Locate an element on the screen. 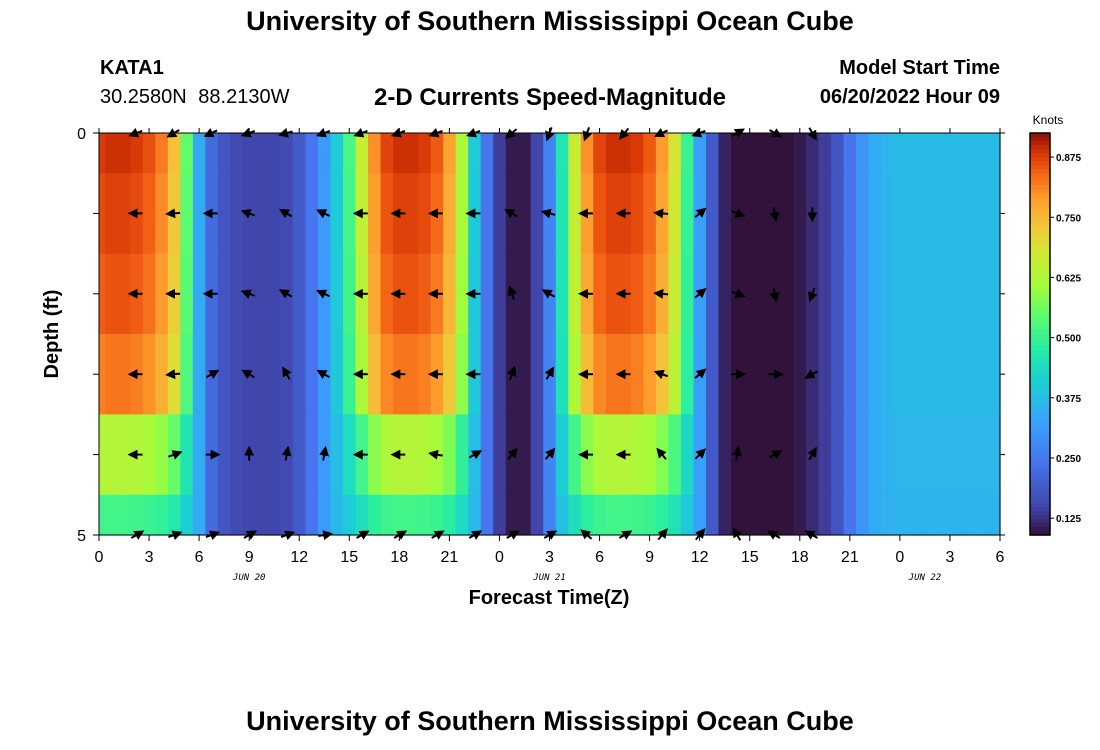 This screenshot has width=1100, height=750. x-tick-label: 9 is located at coordinates (249, 557).